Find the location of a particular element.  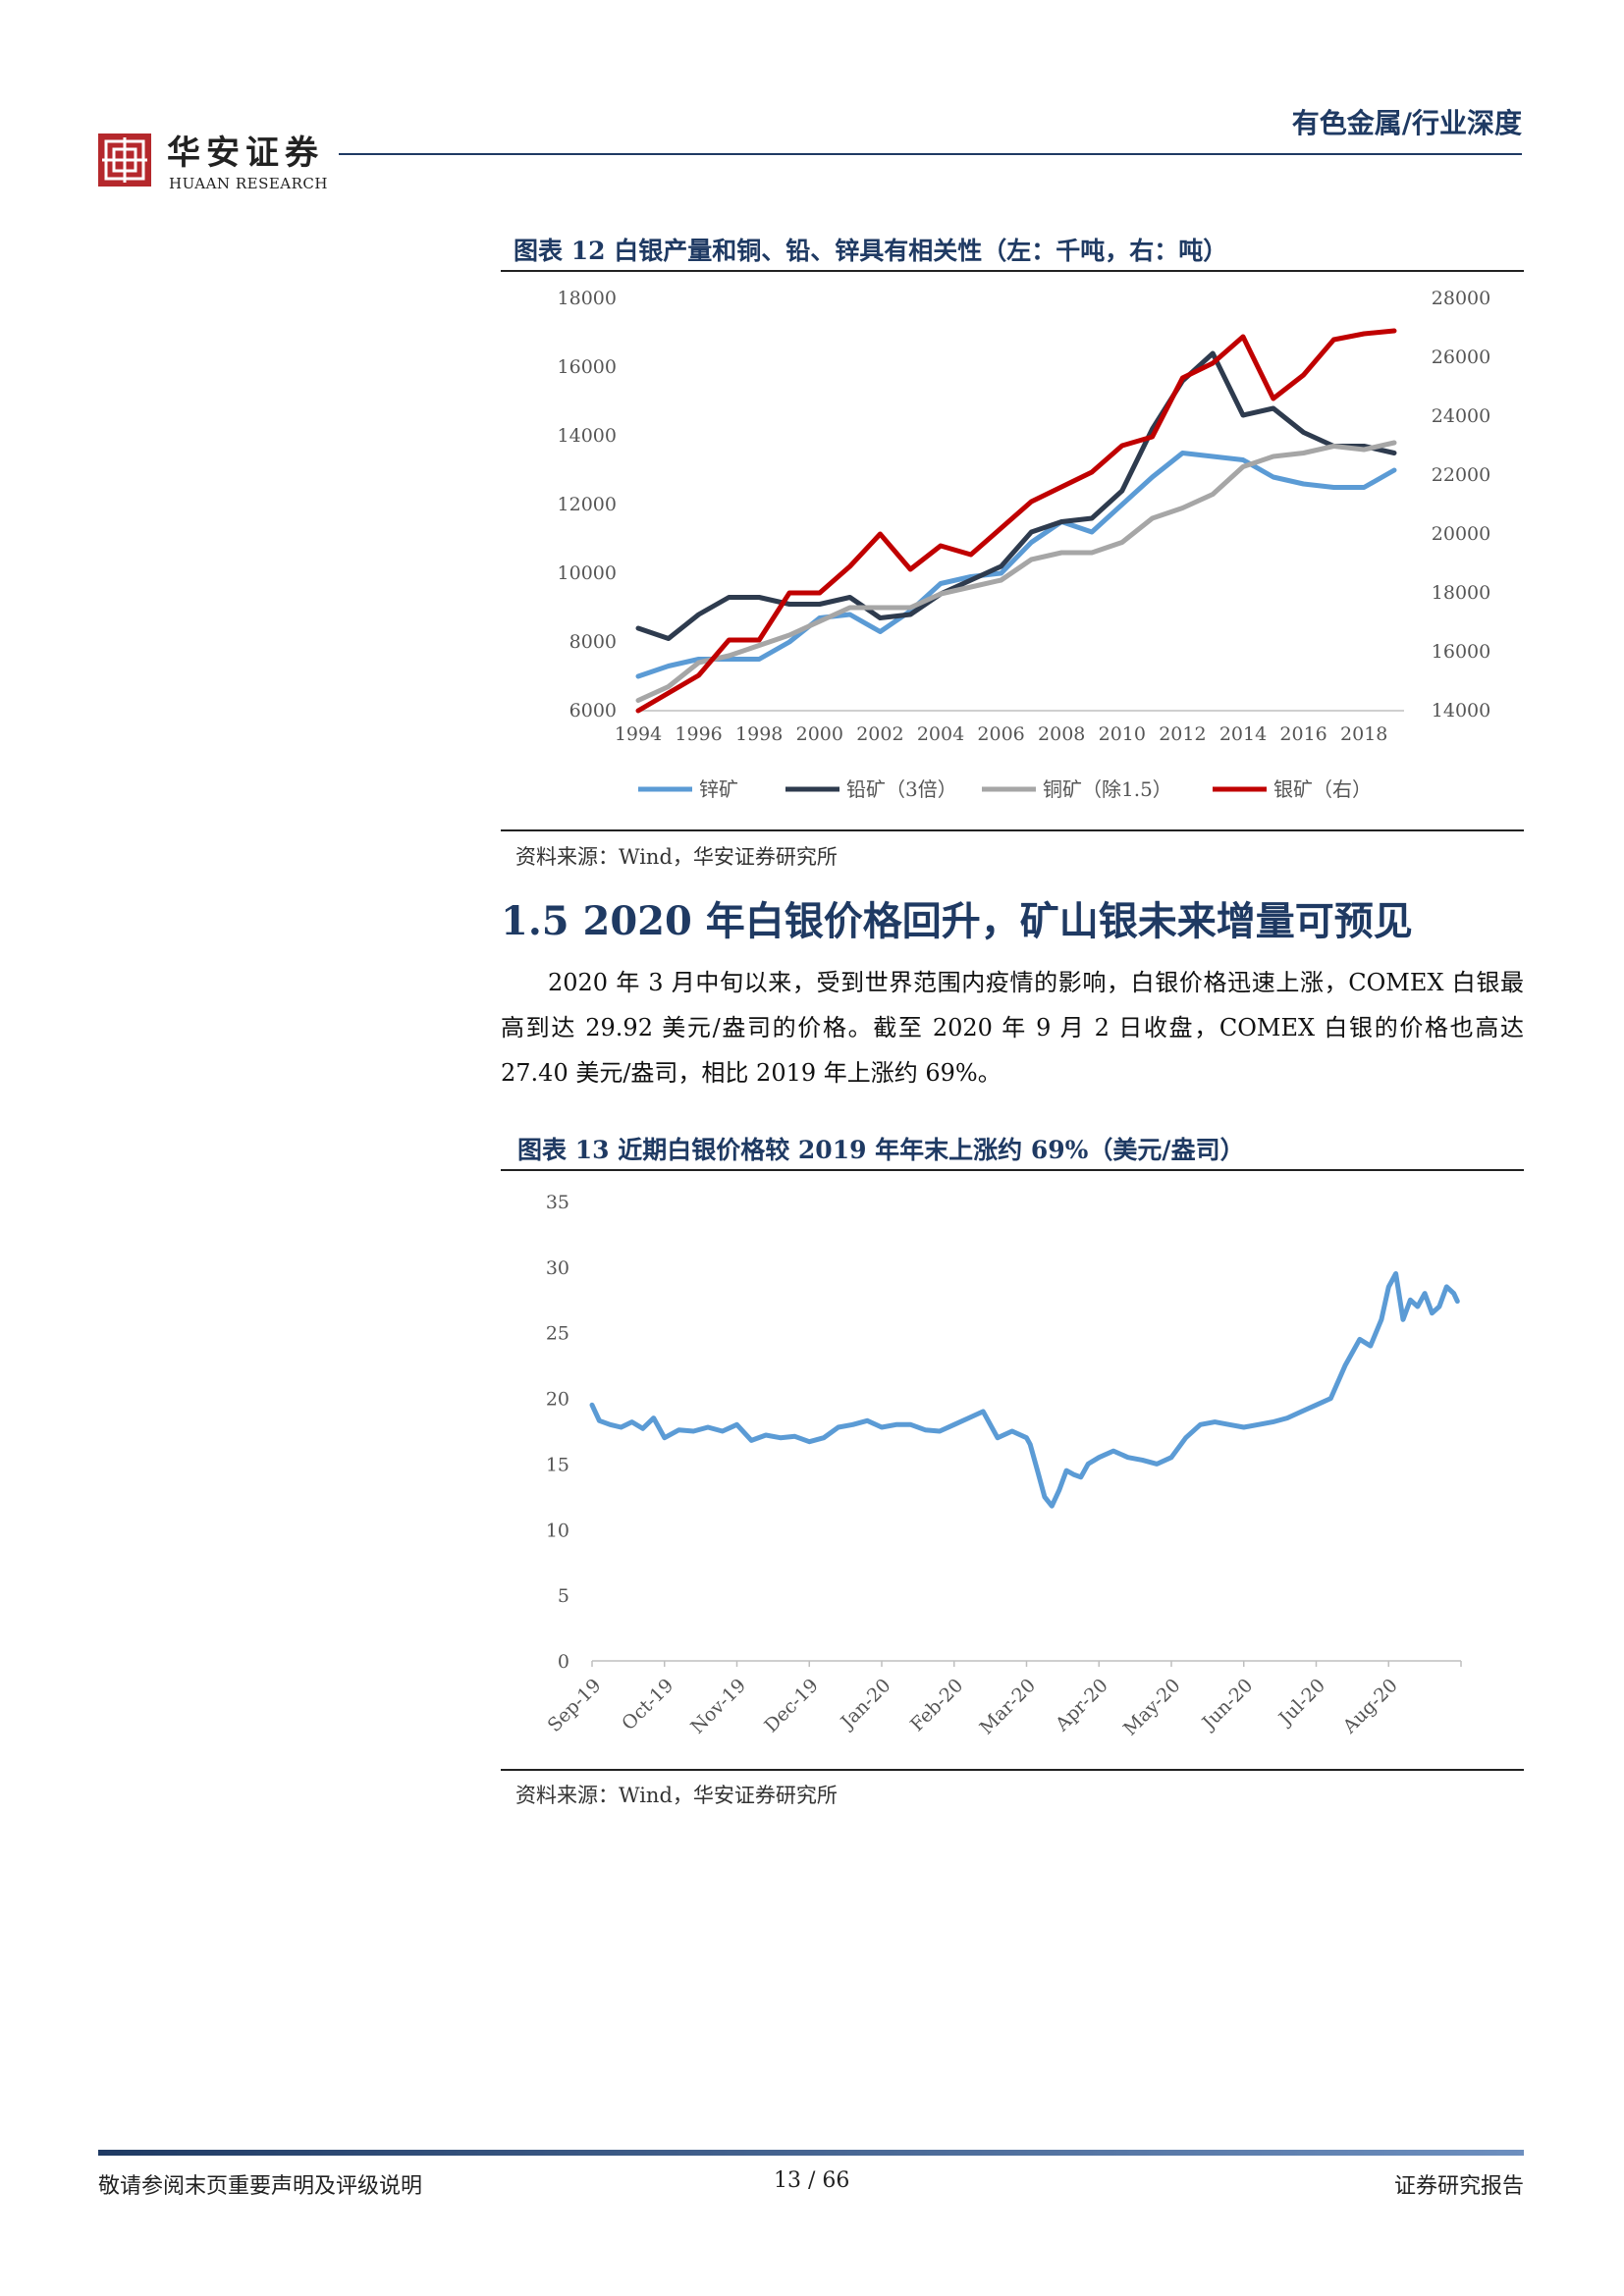

x-tick-label: 1998 is located at coordinates (759, 734).